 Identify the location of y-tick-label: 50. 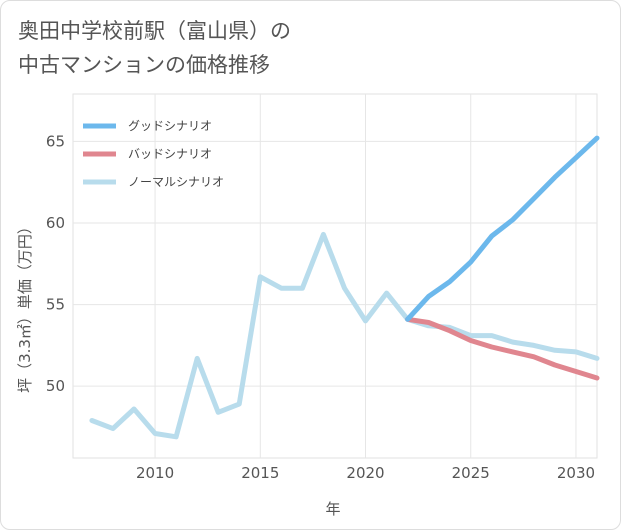
(55, 386).